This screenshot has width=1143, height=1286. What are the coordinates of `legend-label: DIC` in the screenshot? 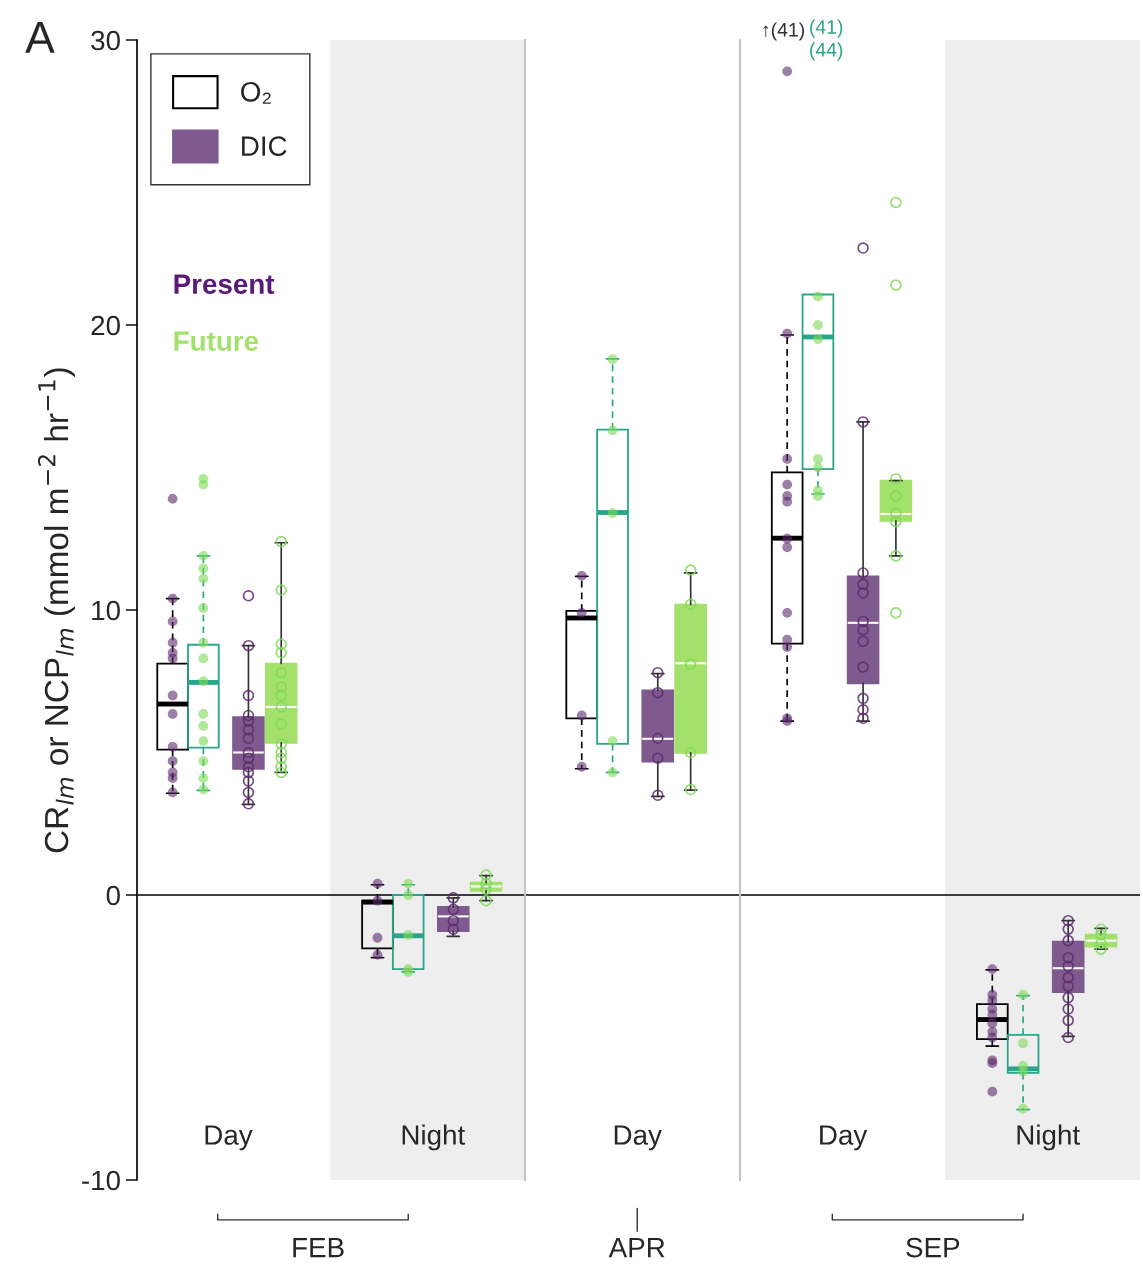 It's located at (264, 146).